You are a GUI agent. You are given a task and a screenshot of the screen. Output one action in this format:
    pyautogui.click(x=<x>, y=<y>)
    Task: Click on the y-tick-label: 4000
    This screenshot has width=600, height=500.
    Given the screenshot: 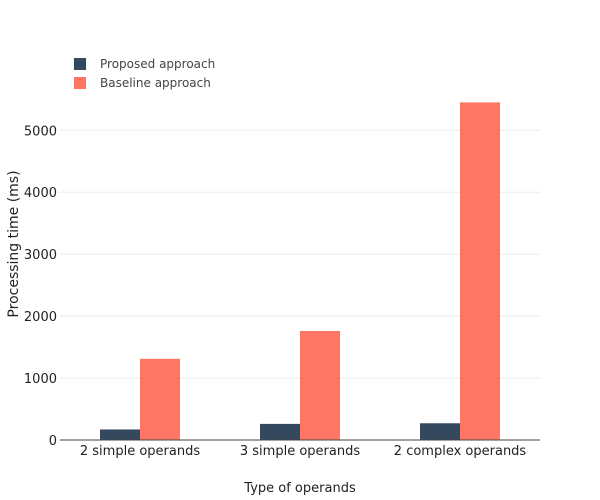 What is the action you would take?
    pyautogui.click(x=40, y=193)
    